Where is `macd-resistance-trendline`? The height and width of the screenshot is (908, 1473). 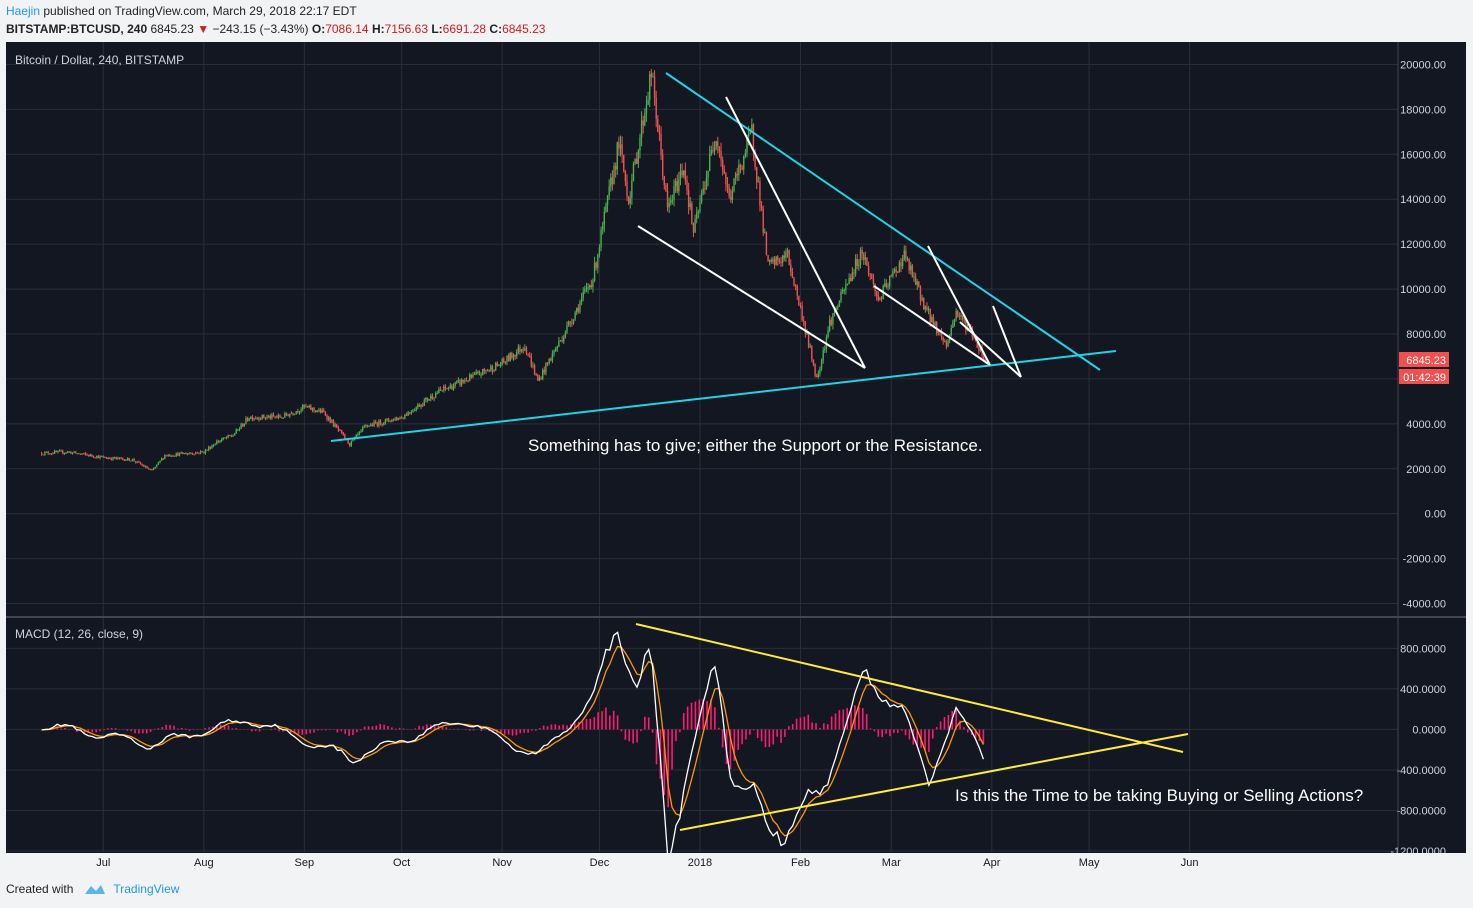
macd-resistance-trendline is located at coordinates (909, 688).